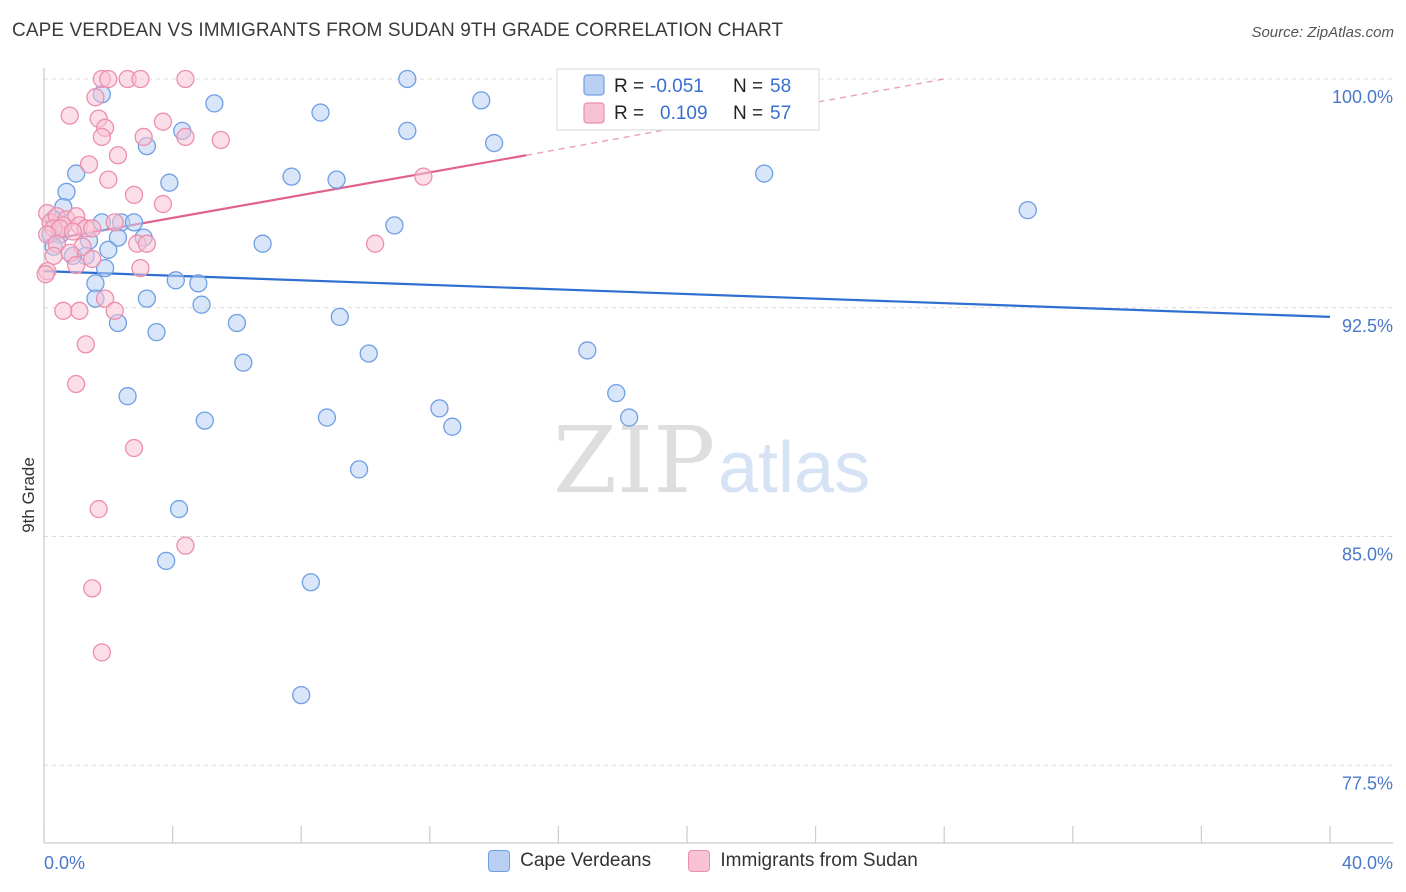  What do you see at coordinates (748, 86) in the screenshot?
I see `stats-blue-n-label: N =` at bounding box center [748, 86].